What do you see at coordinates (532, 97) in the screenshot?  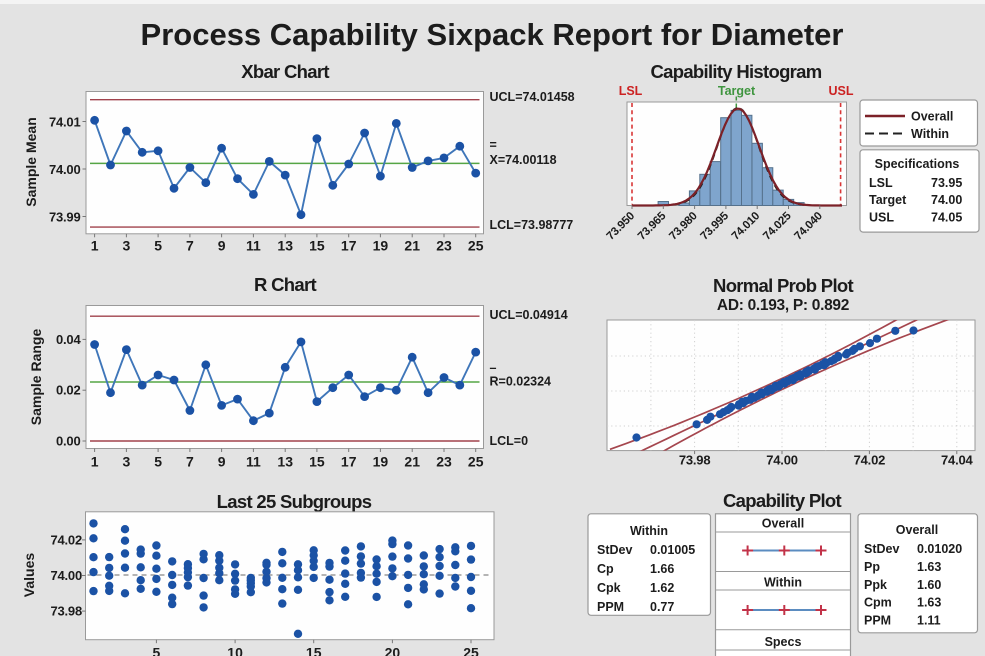 I see `svg-text: UCL=74.01458` at bounding box center [532, 97].